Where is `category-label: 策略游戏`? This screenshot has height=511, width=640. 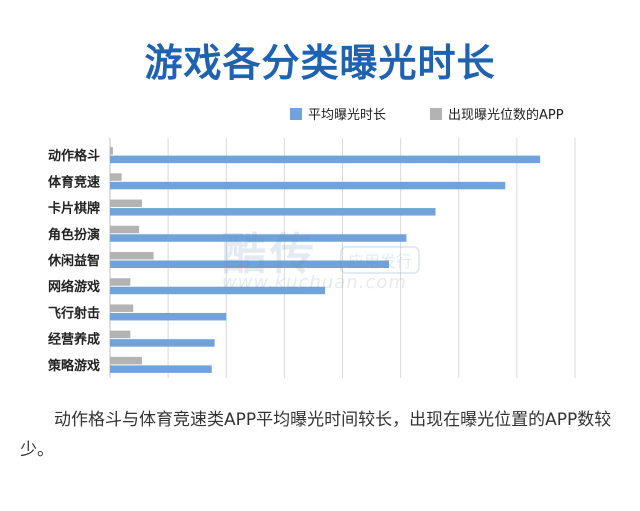
category-label: 策略游戏 is located at coordinates (74, 366).